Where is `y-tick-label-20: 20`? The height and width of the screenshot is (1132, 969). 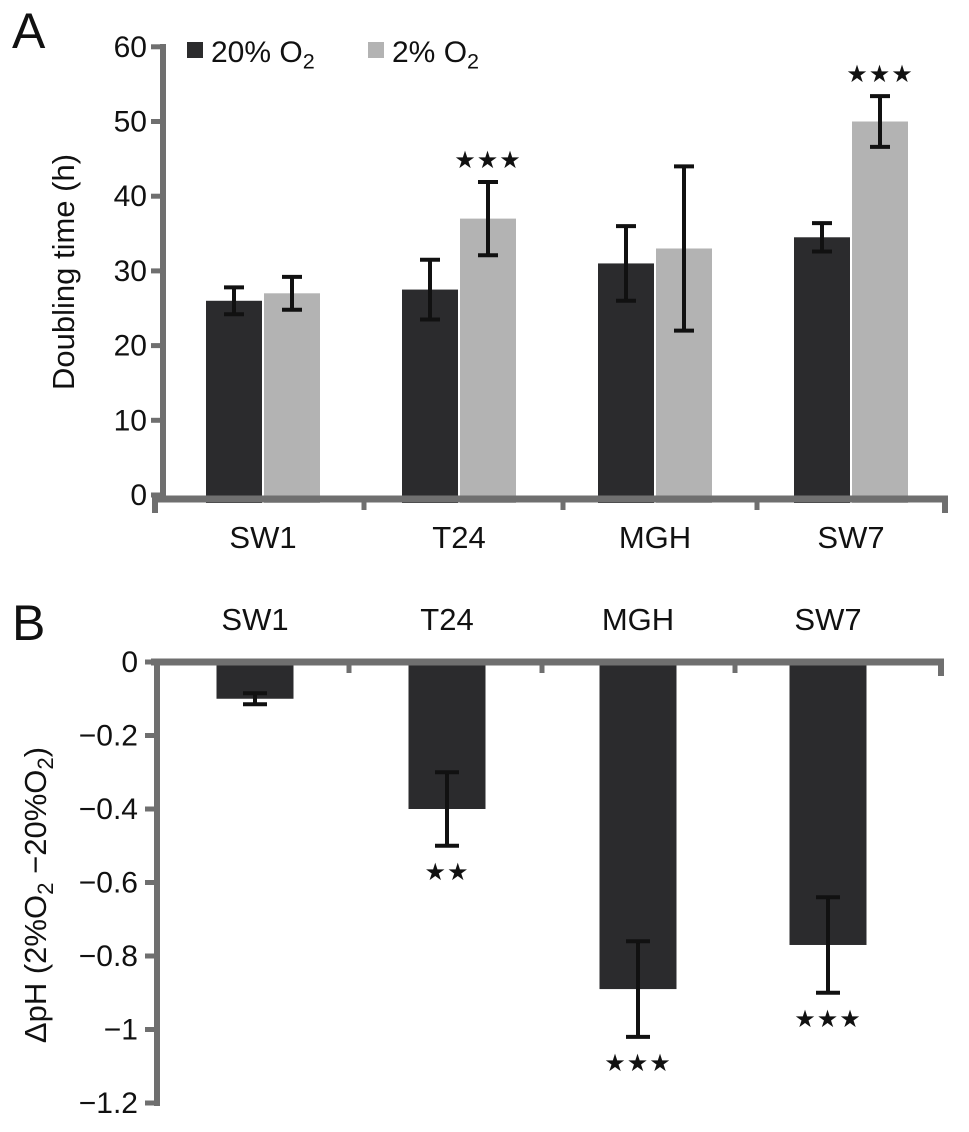 y-tick-label-20: 20 is located at coordinates (130, 346).